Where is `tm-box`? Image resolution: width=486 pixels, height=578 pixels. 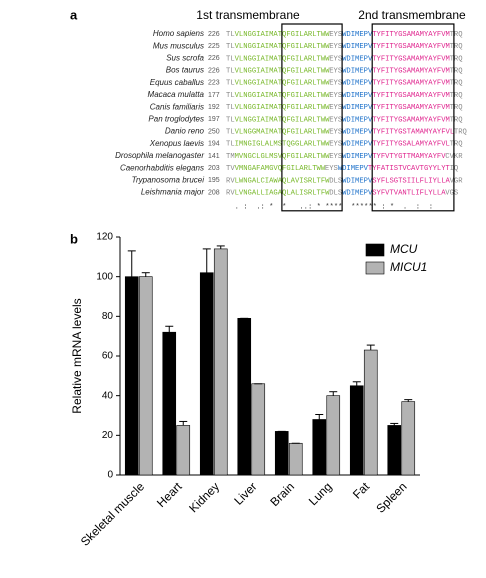
tm-box is located at coordinates (413, 117).